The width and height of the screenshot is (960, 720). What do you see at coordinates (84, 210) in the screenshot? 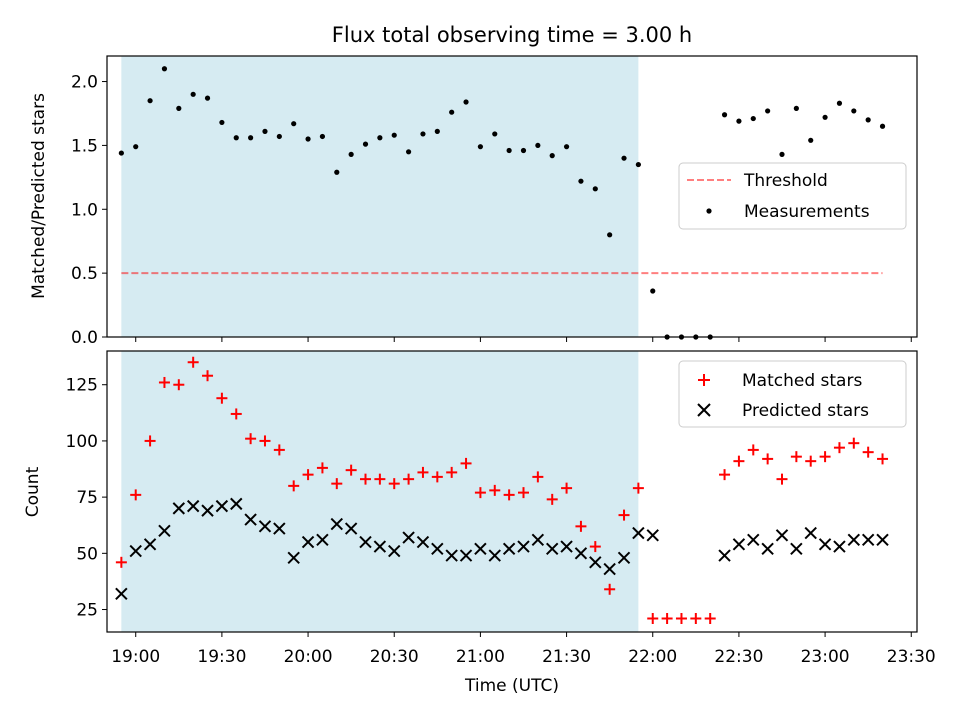
I see `y-tick-label: 1.0` at bounding box center [84, 210].